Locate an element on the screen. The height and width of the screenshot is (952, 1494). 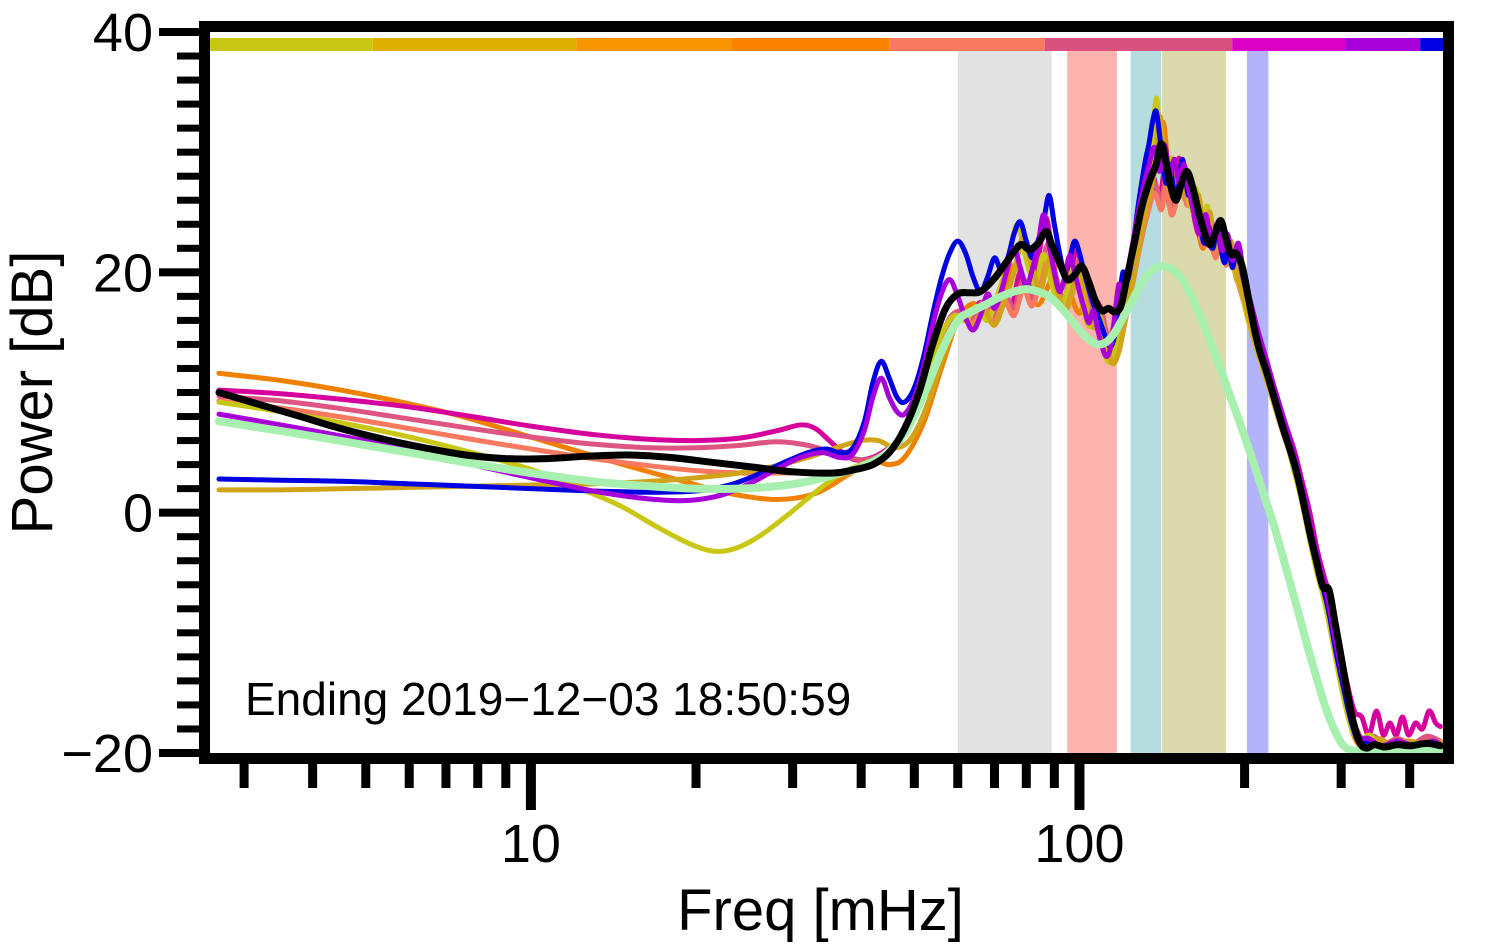
cover-left is located at coordinates (105, 476).